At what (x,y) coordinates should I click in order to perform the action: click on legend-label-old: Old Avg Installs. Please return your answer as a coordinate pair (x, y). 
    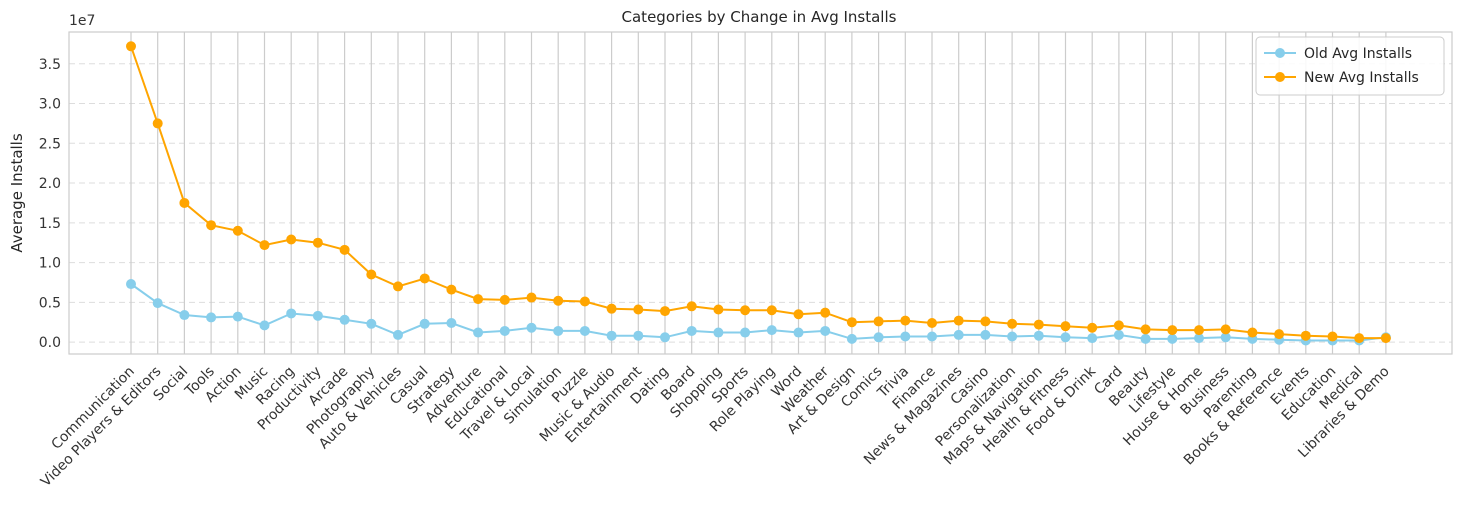
    Looking at the image, I should click on (1358, 54).